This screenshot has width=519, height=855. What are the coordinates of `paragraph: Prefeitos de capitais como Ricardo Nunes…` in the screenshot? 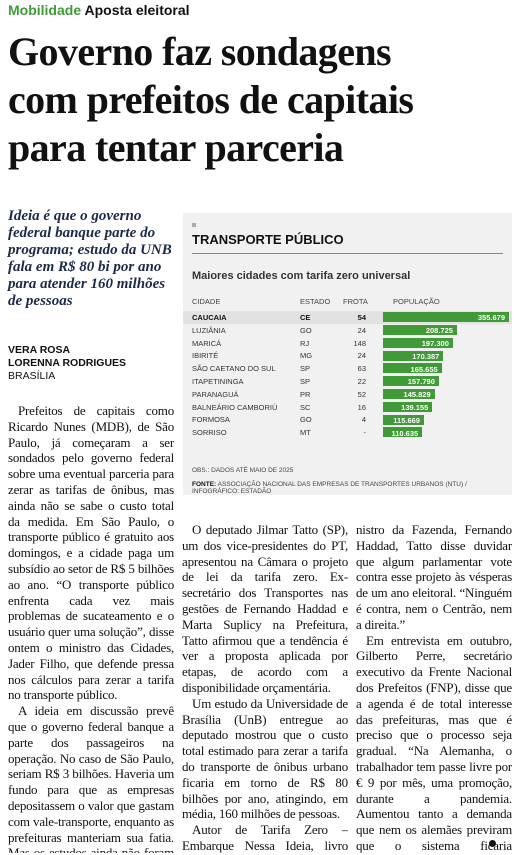 It's located at (91, 553).